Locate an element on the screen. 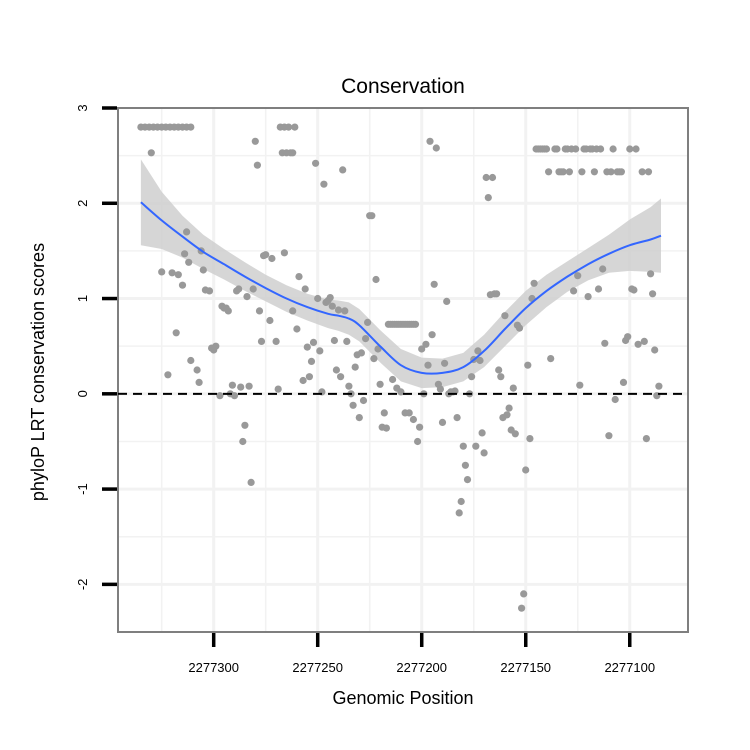 The image size is (750, 750). x-tick-label: 2277300 is located at coordinates (213, 667).